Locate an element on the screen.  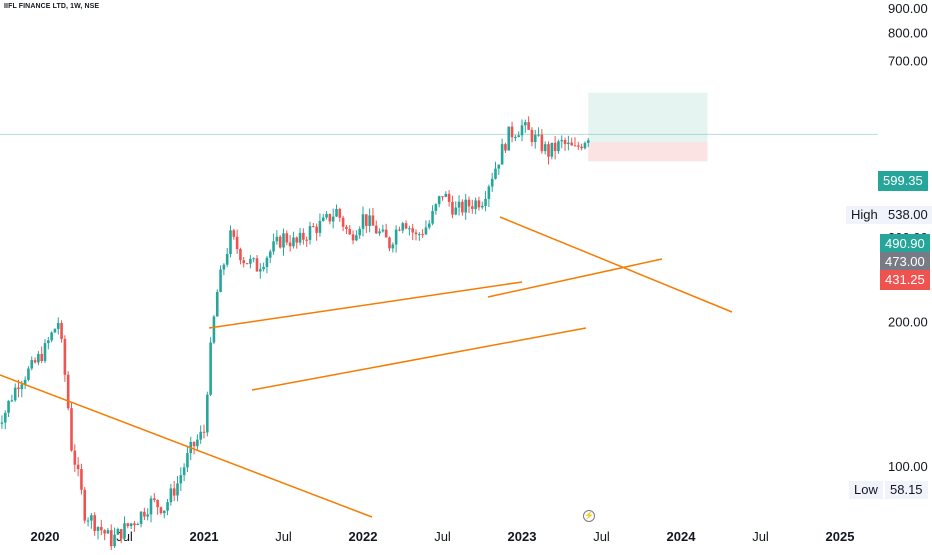
trendline is located at coordinates (616, 264).